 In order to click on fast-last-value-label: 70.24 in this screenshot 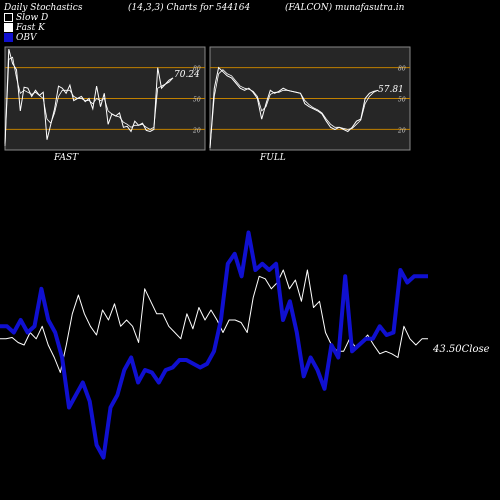, I will do `click(187, 75)`.